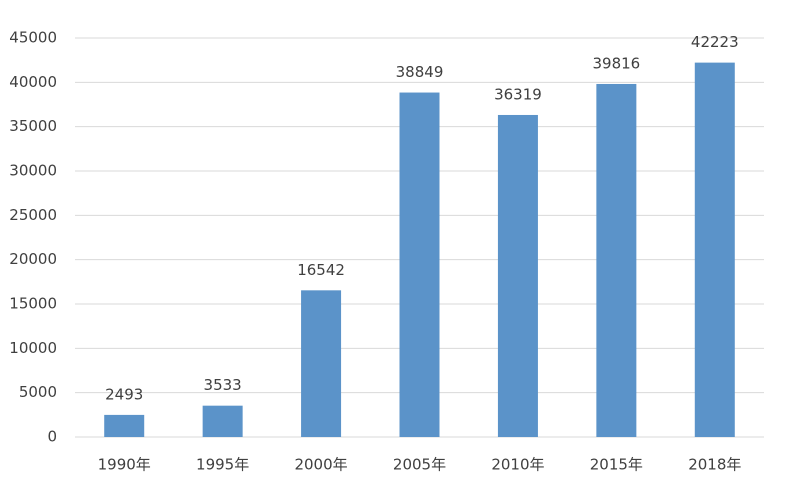 This screenshot has height=485, width=800. What do you see at coordinates (33, 126) in the screenshot?
I see `y-tick-label: 35000` at bounding box center [33, 126].